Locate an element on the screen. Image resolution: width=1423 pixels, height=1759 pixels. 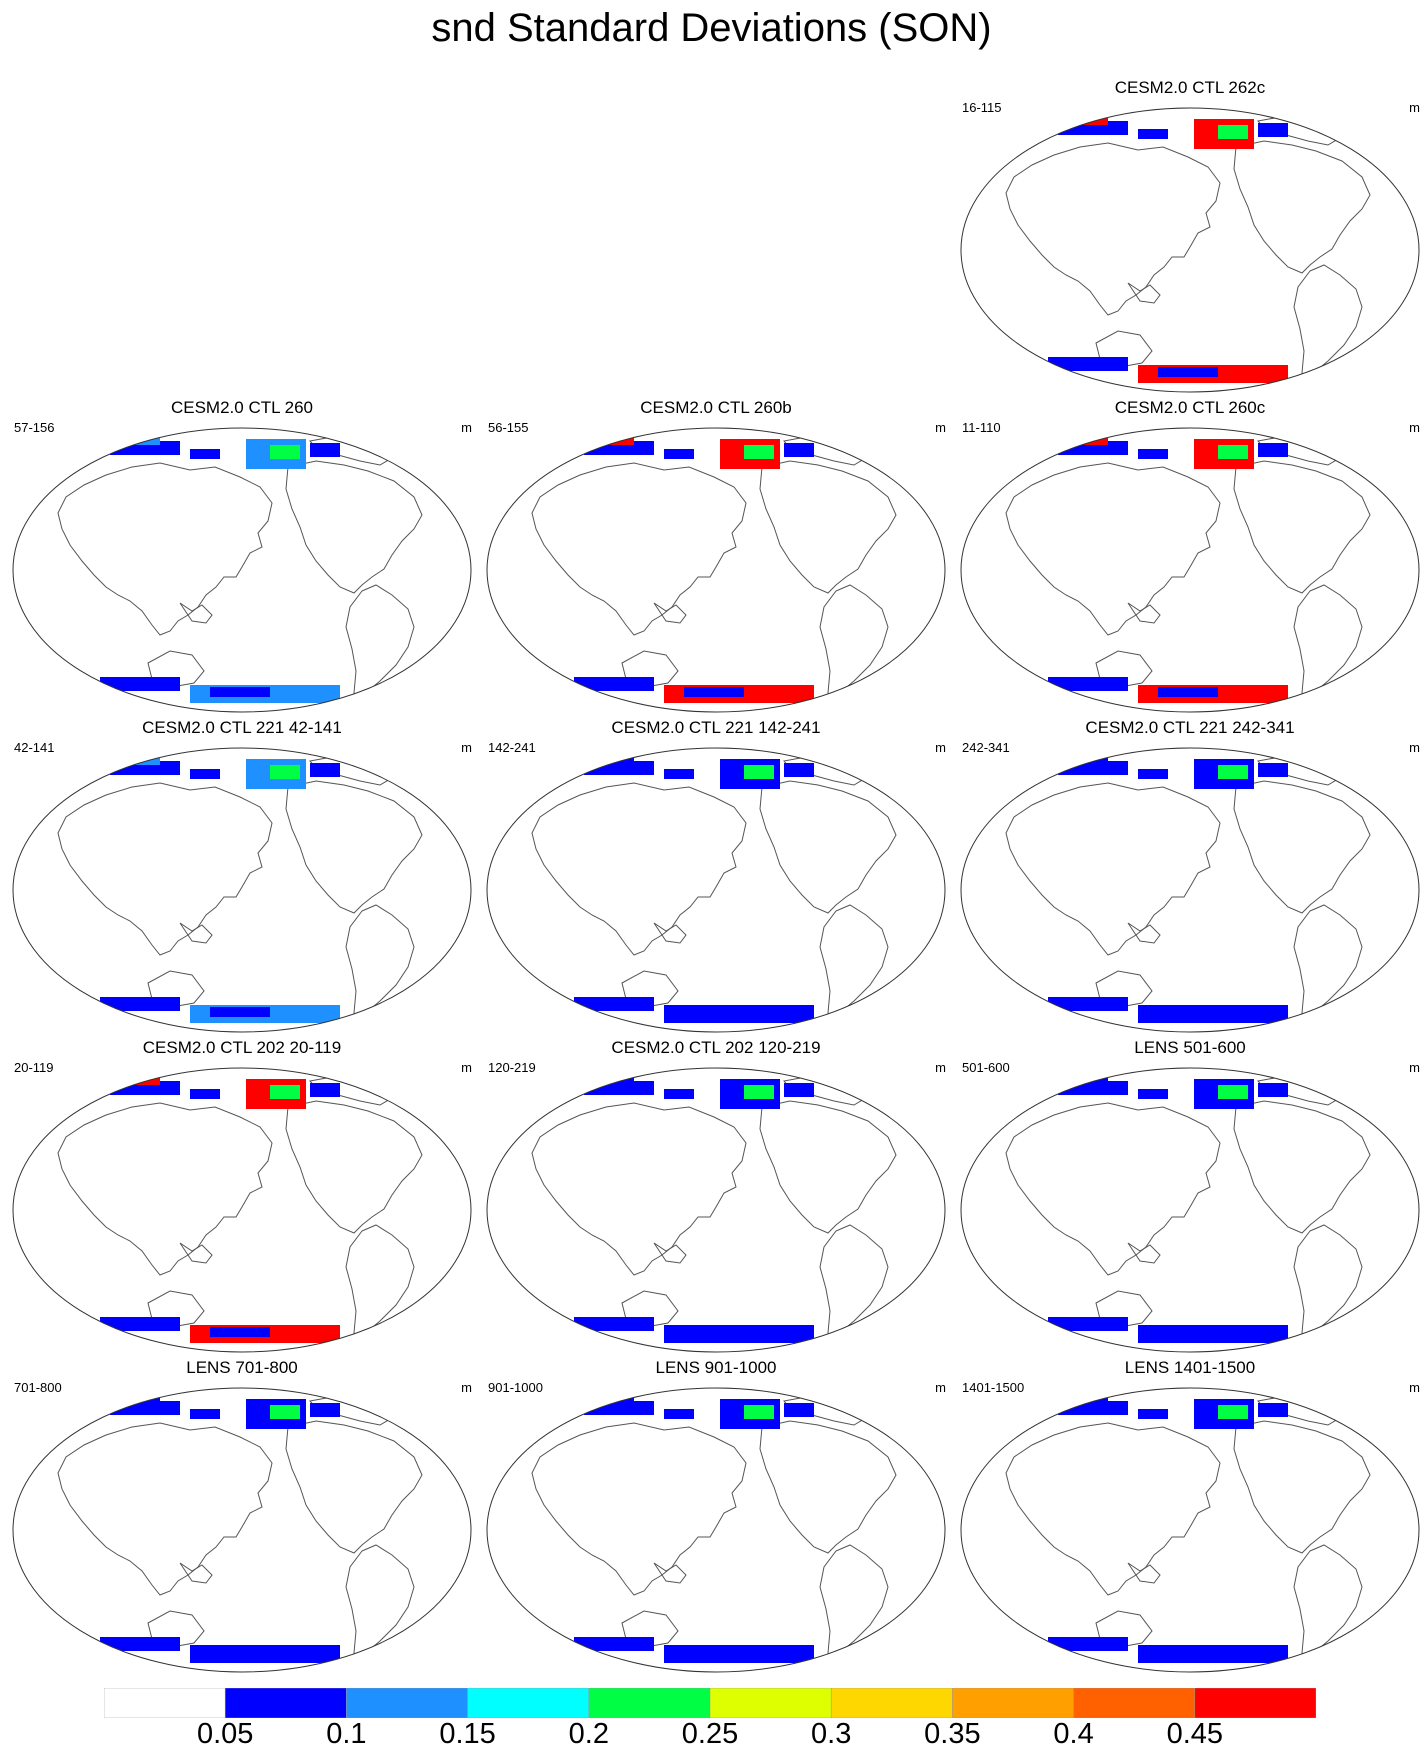
map-panel: CESM2.0 CTL 221 242-341 242-341 m is located at coordinates (1188, 877).